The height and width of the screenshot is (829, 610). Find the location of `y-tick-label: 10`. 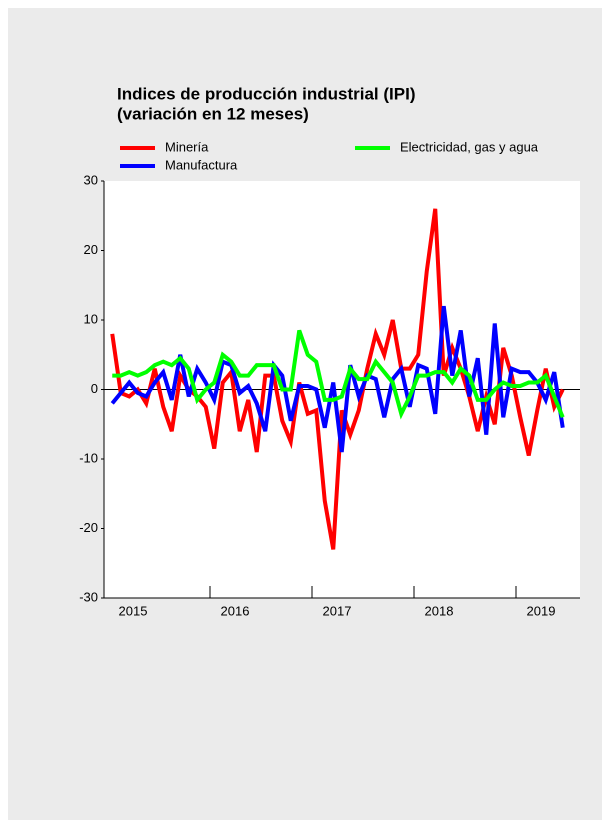

y-tick-label: 10 is located at coordinates (91, 318).